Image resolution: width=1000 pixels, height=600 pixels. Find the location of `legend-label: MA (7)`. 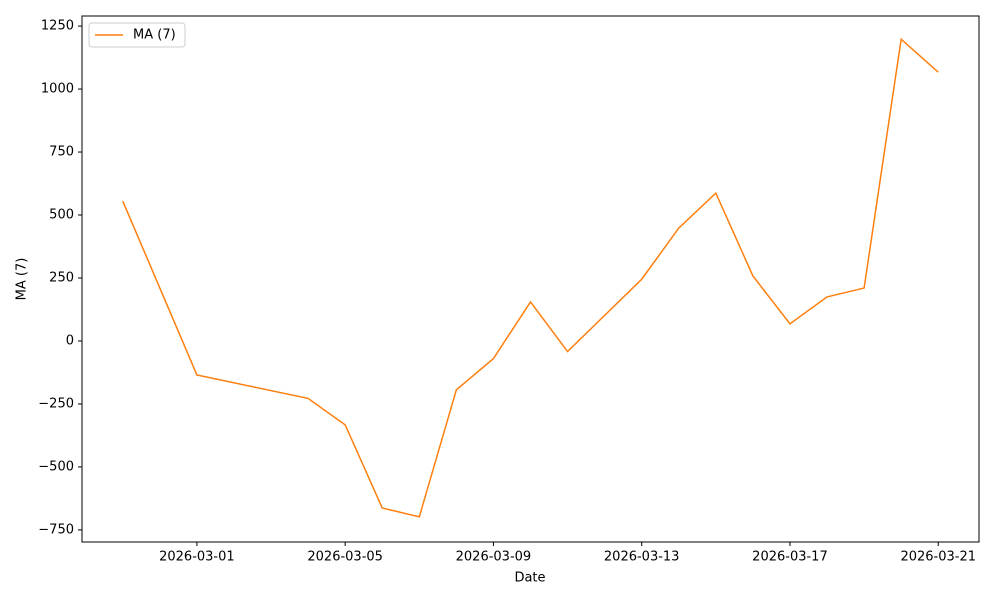

legend-label: MA (7) is located at coordinates (154, 35).